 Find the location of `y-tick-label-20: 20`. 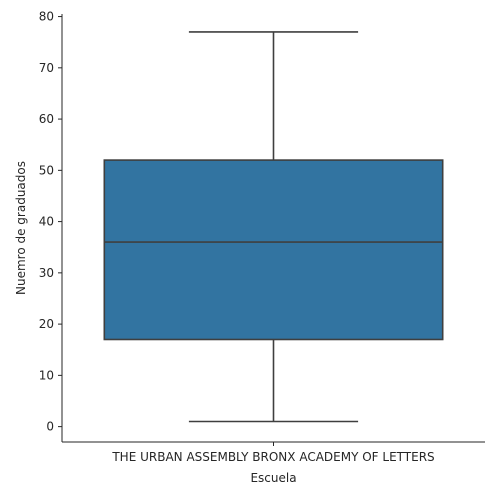

y-tick-label-20: 20 is located at coordinates (46, 324).